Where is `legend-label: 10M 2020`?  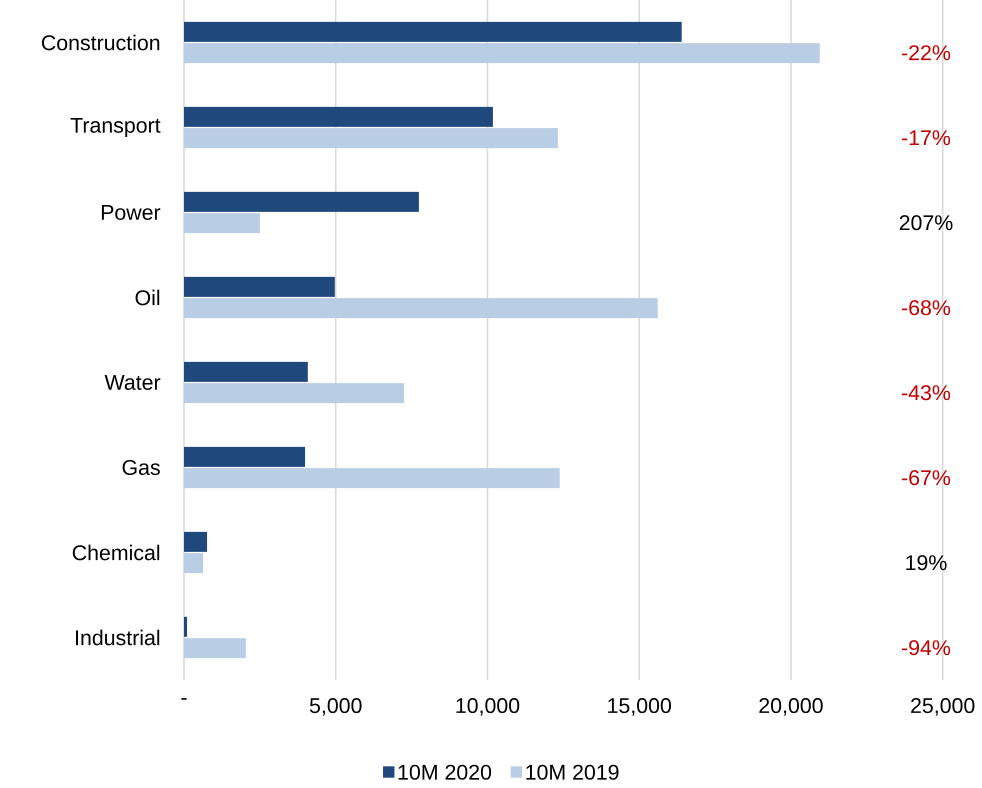 legend-label: 10M 2020 is located at coordinates (445, 772).